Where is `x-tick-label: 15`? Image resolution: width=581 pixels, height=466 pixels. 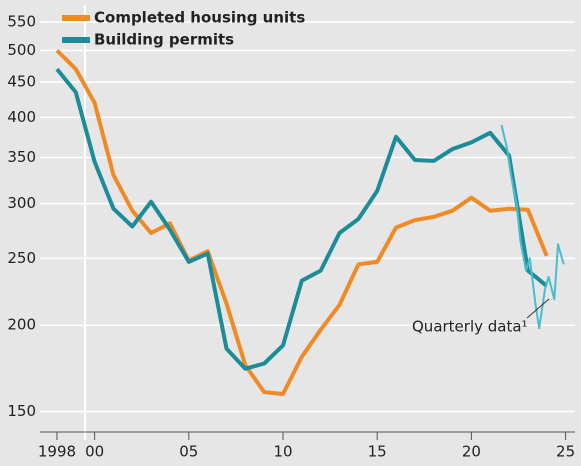 x-tick-label: 15 is located at coordinates (377, 452).